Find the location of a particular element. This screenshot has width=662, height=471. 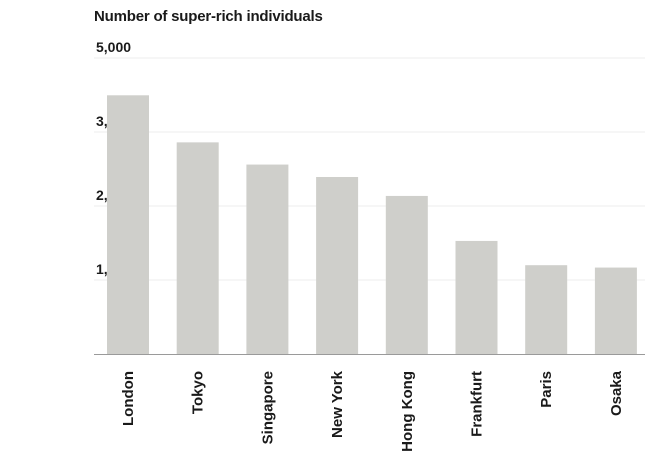

bar-paris is located at coordinates (546, 309).